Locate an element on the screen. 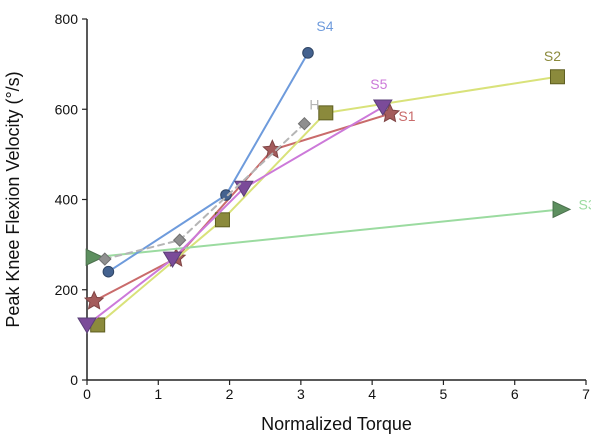  series-label-s4: S4 is located at coordinates (324, 26).